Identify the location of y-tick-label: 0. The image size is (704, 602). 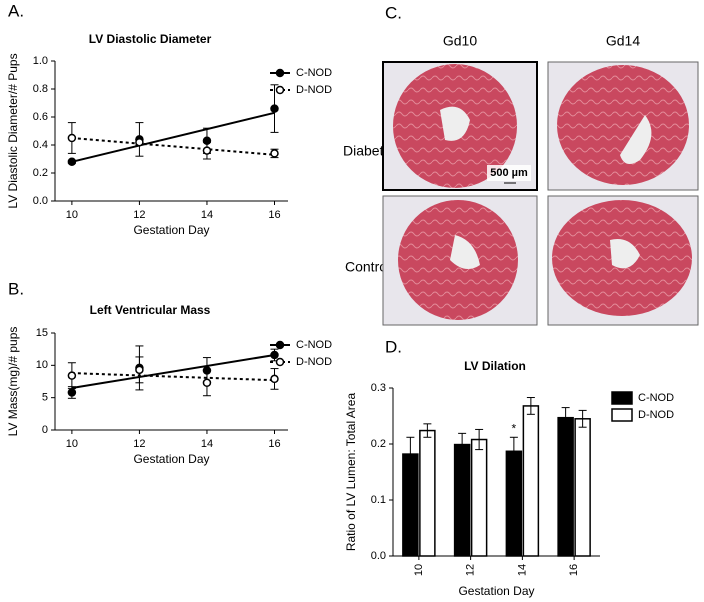
(45, 430).